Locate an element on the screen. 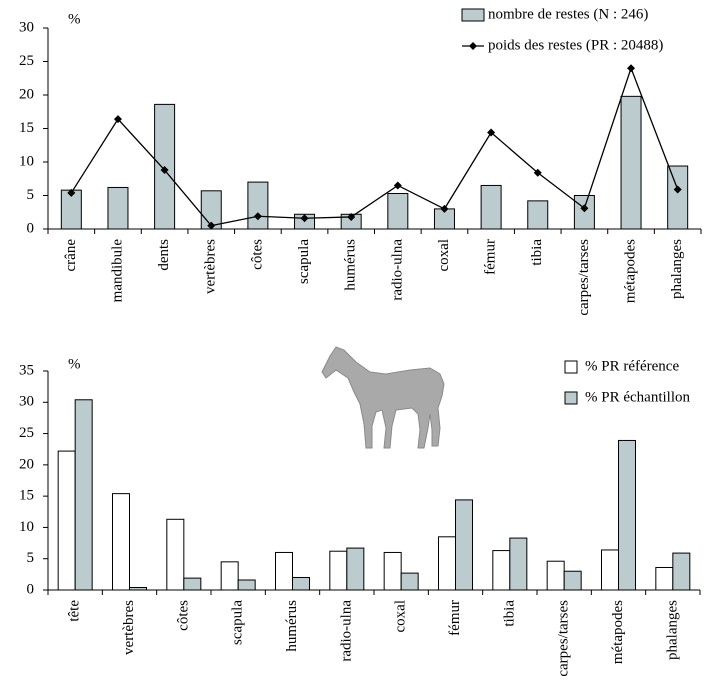 This screenshot has width=711, height=698. x-tick-label: tête is located at coordinates (75, 611).